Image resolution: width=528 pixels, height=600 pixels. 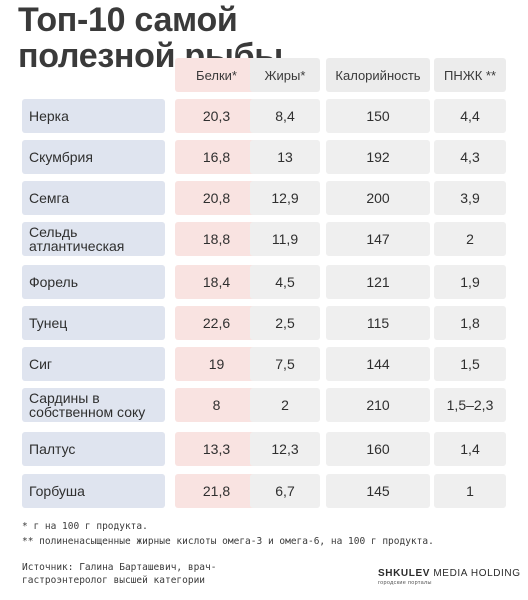 I want to click on protein-value: 18,8, so click(x=216, y=239).